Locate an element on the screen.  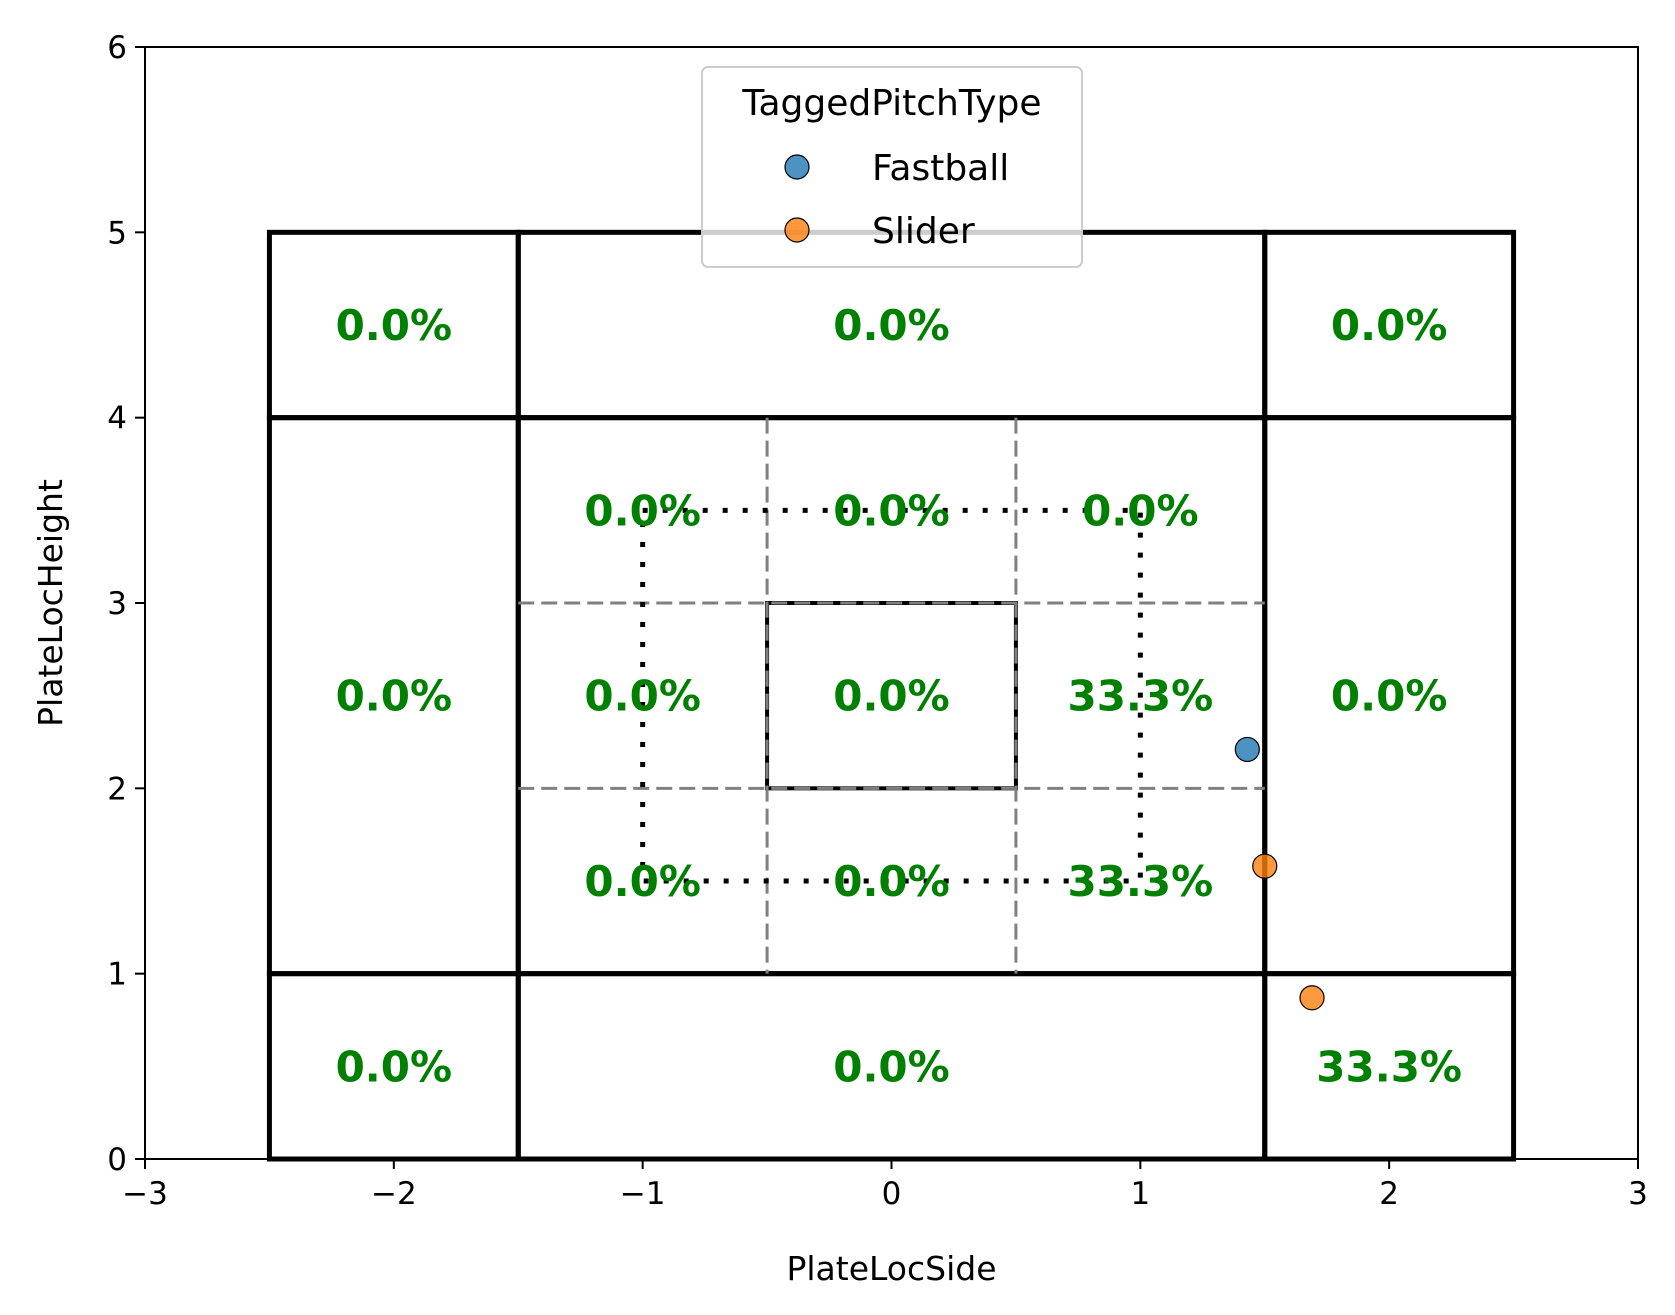
x-tick-label-4: 1 is located at coordinates (1140, 1194).